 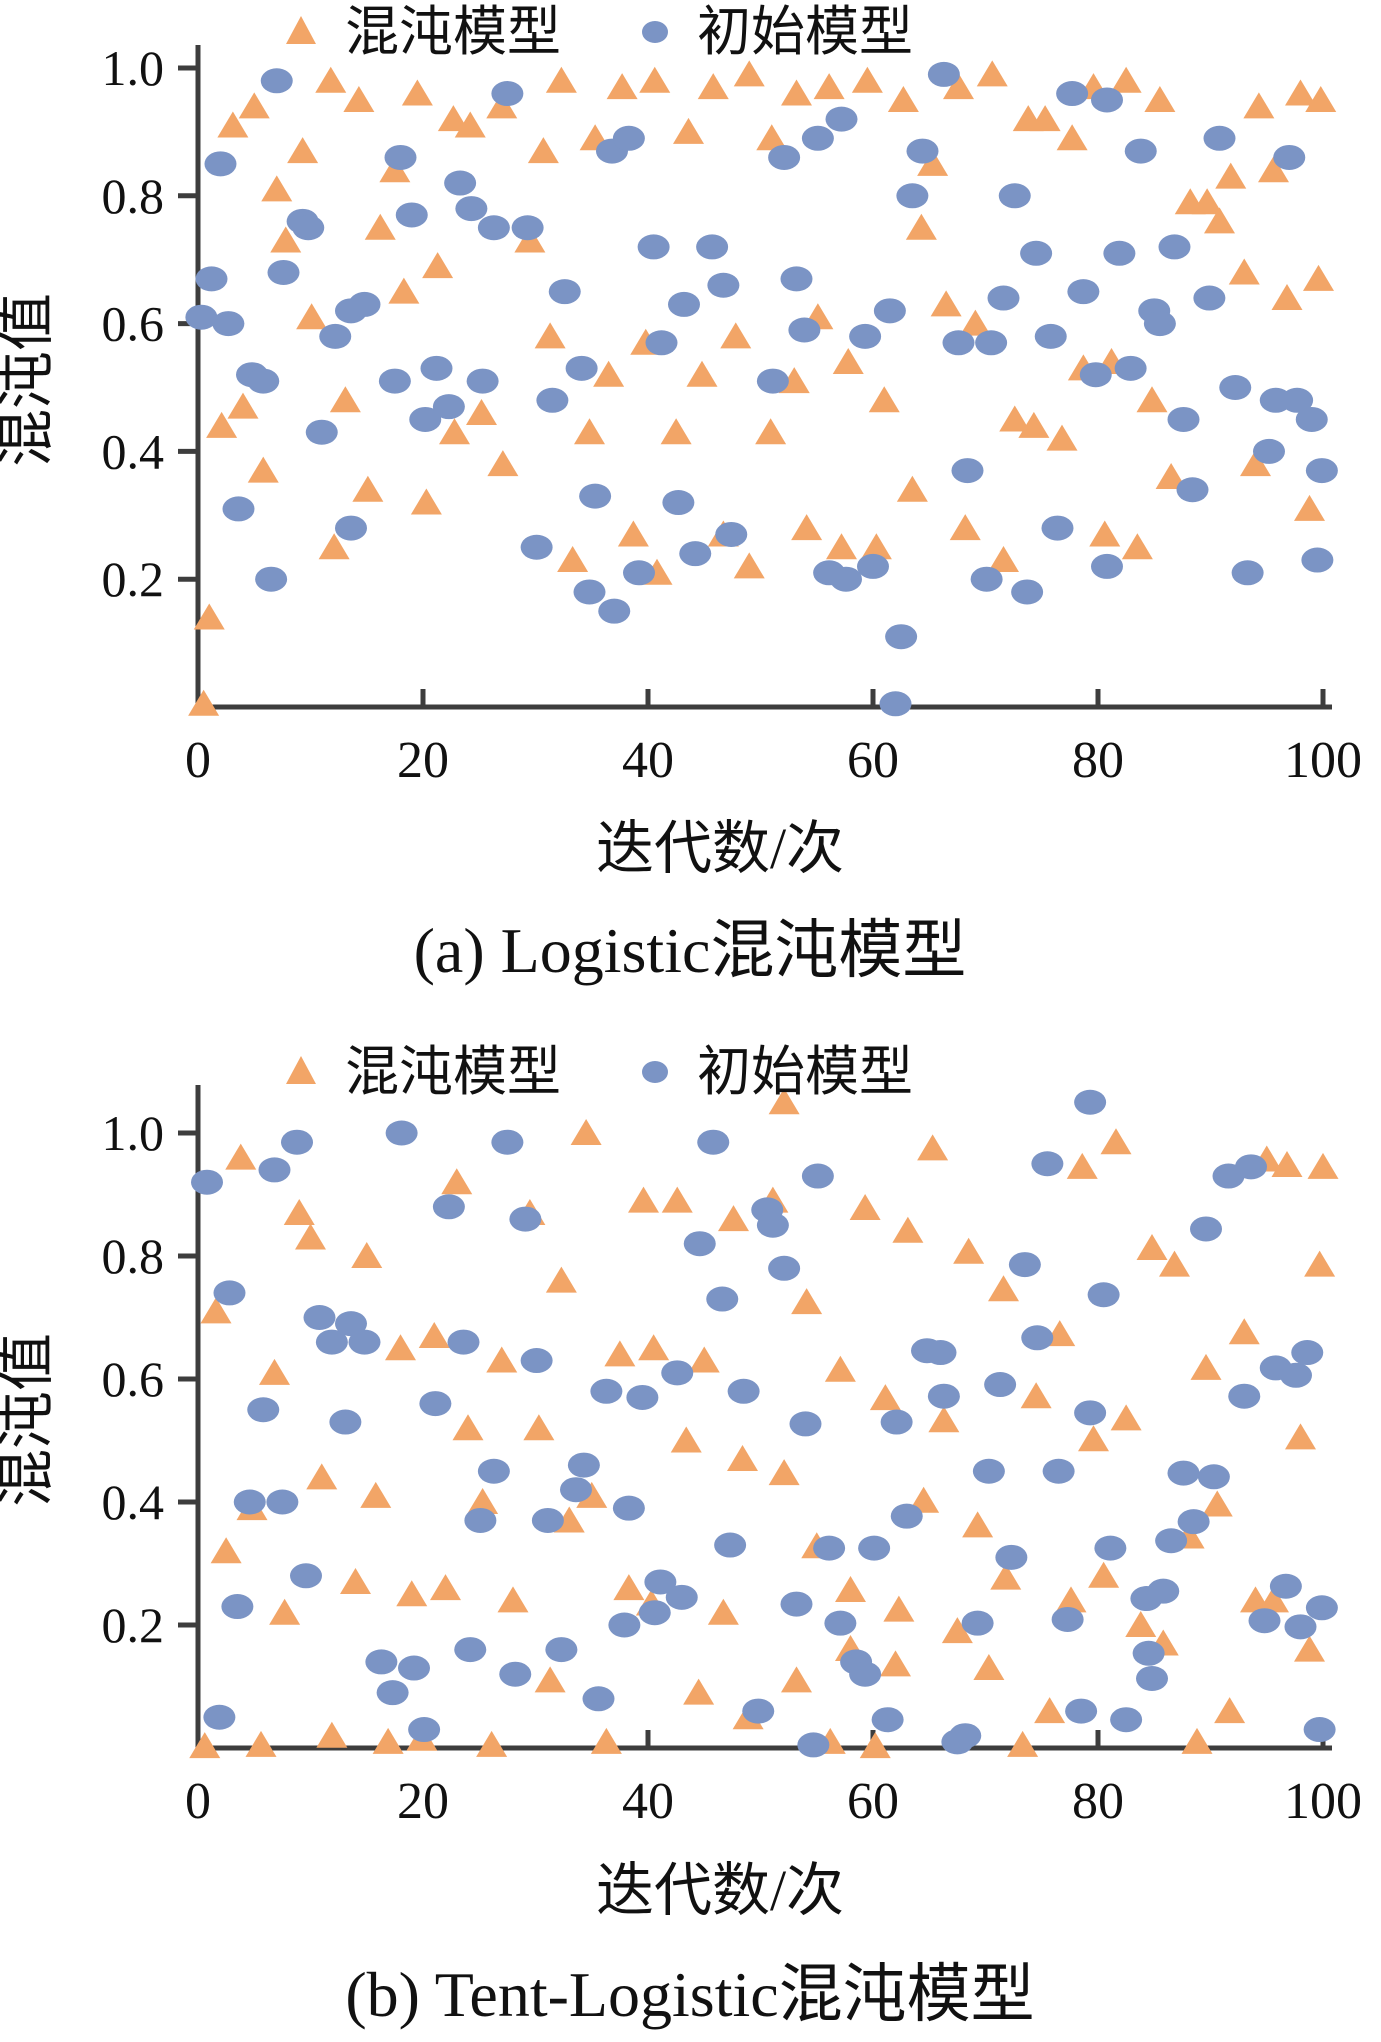 I want to click on y-tick-label: 0.2, so click(x=133, y=579).